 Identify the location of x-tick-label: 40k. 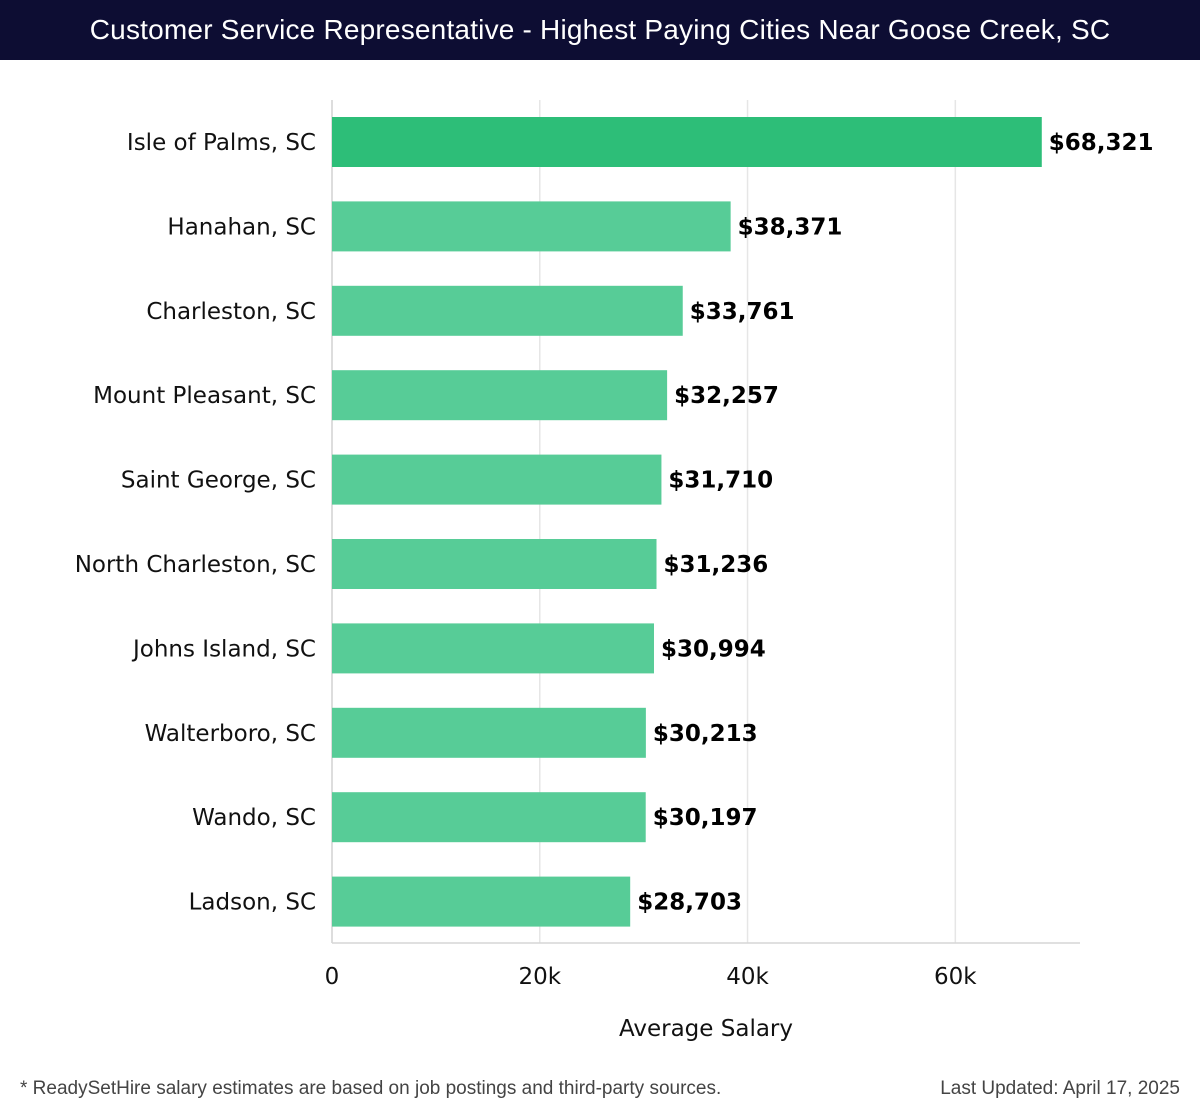
(747, 977).